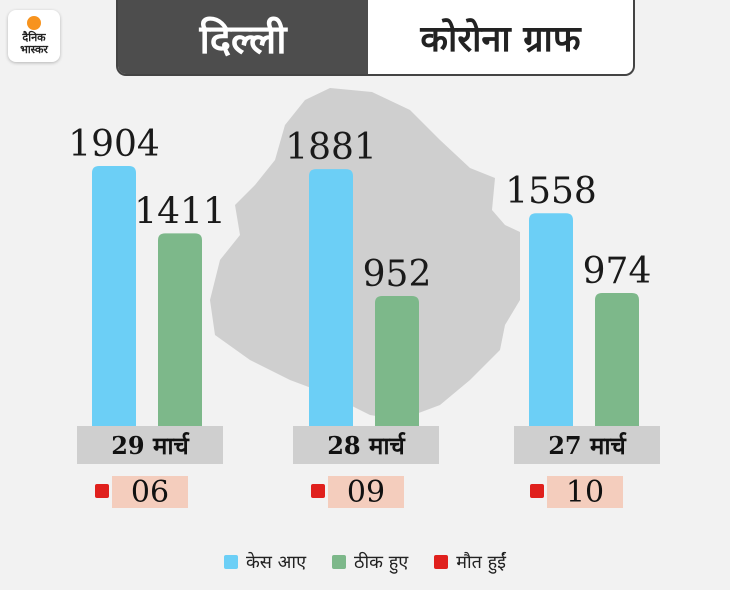 The image size is (730, 590). Describe the element at coordinates (339, 562) in the screenshot. I see `legend-swatch-recovered` at that location.